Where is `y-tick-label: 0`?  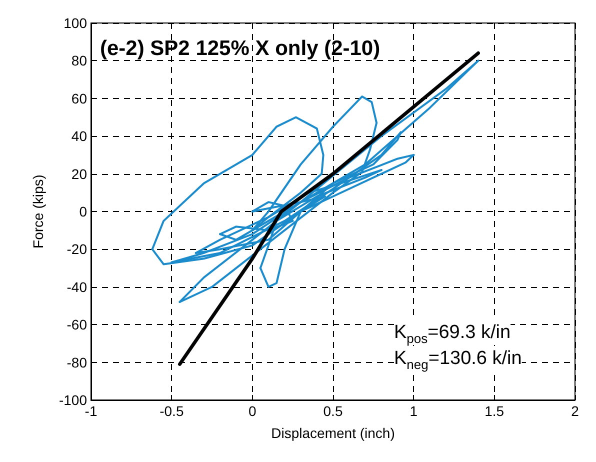
y-tick-label: 0 is located at coordinates (83, 212).